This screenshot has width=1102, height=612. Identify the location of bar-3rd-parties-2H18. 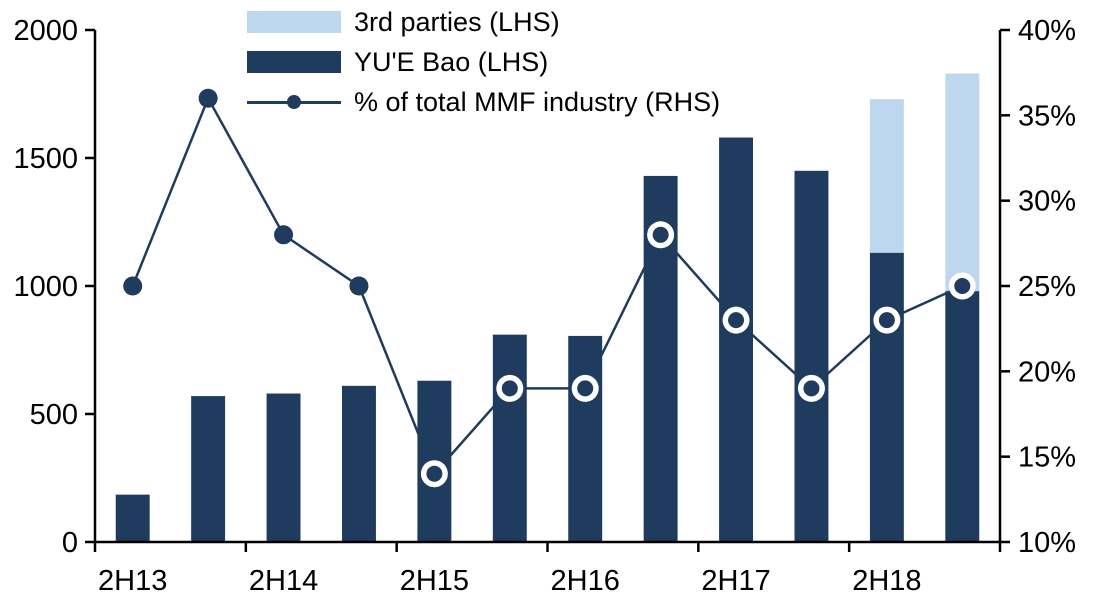
(886, 176).